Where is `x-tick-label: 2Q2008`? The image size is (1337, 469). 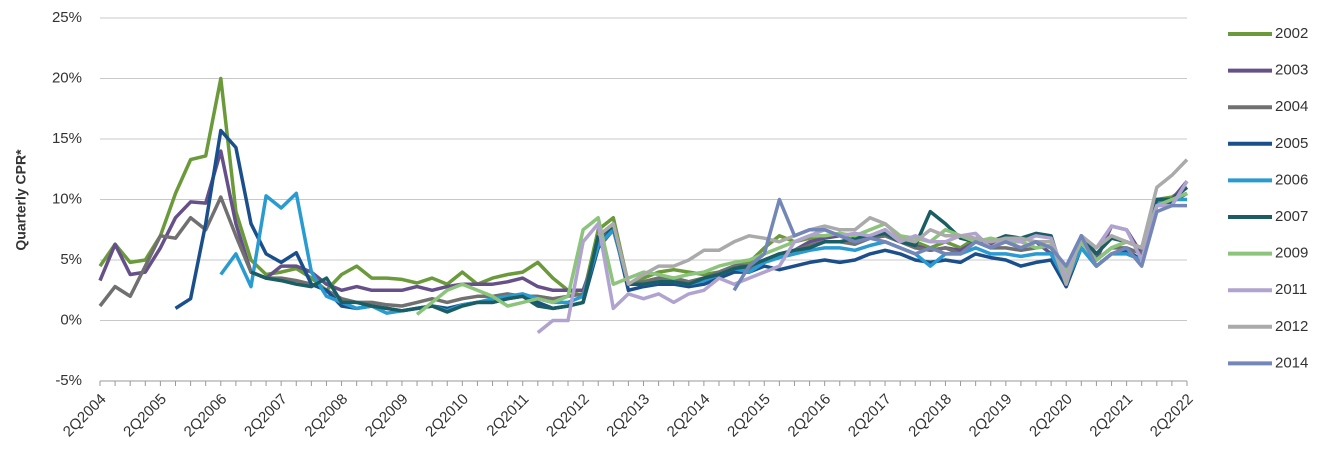 x-tick-label: 2Q2008 is located at coordinates (326, 416).